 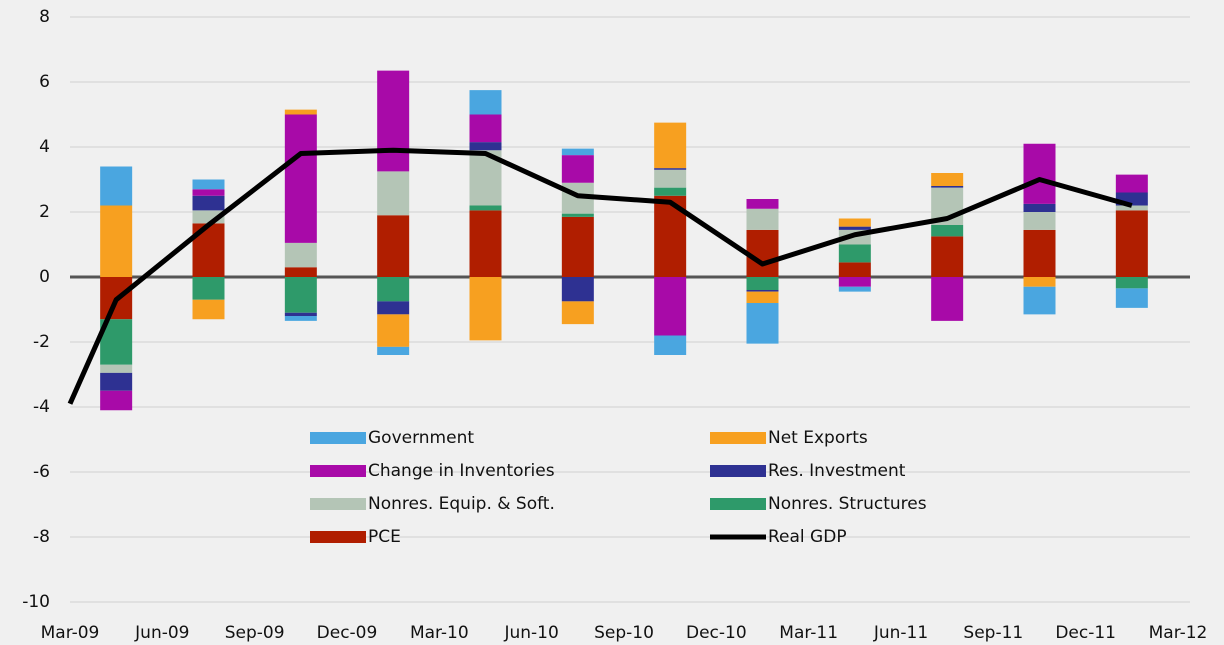 I want to click on x-tick-label: Sep-11, so click(x=993, y=633).